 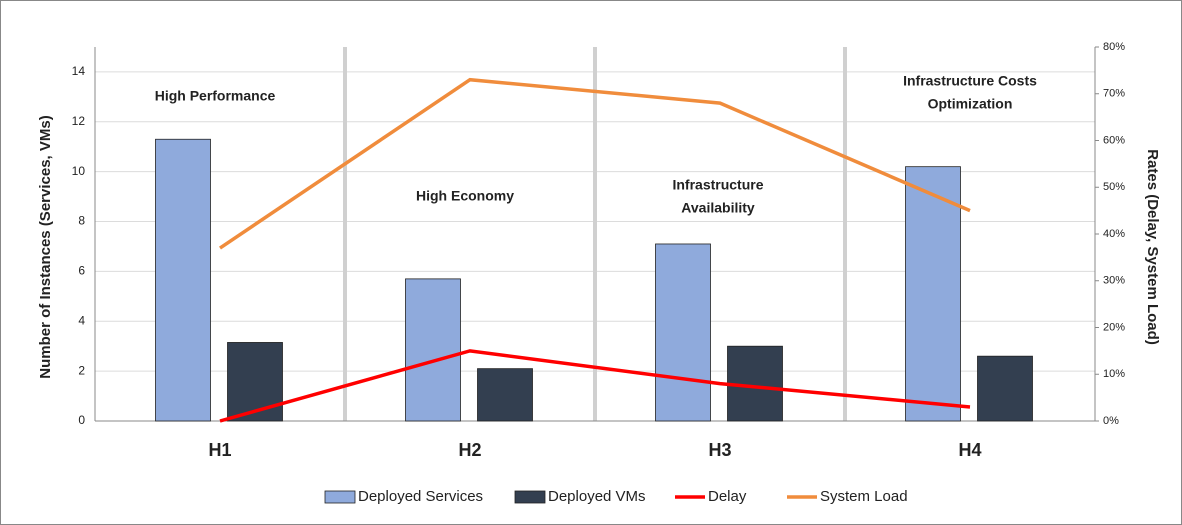 What do you see at coordinates (718, 208) in the screenshot?
I see `annotation: Availability` at bounding box center [718, 208].